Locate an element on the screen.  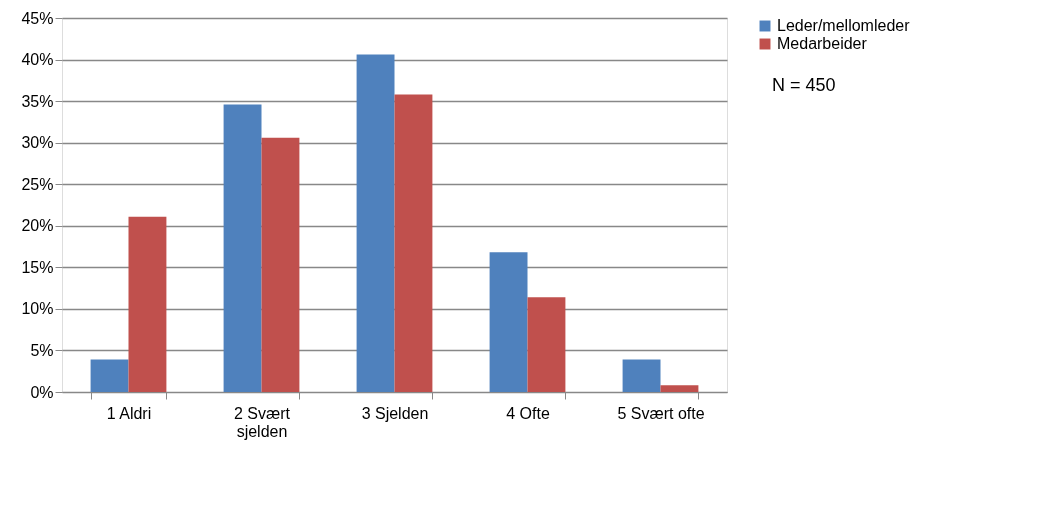
x-tick-label: 1 Aldri is located at coordinates (129, 413).